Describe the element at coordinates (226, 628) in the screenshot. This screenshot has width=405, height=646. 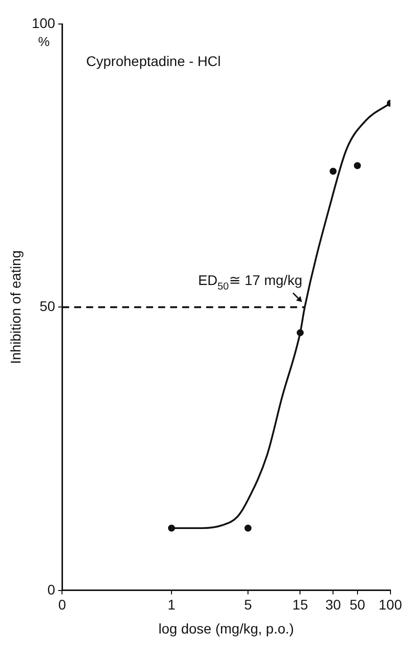
I see `x-axis-title: log dose (mg/kg, p.o.)` at that location.